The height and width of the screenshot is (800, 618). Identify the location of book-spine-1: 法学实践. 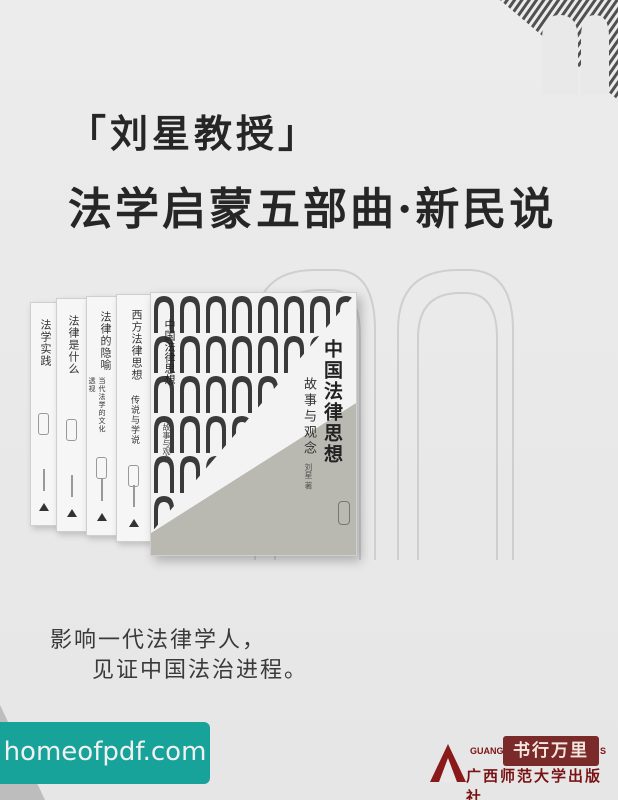
(44, 414).